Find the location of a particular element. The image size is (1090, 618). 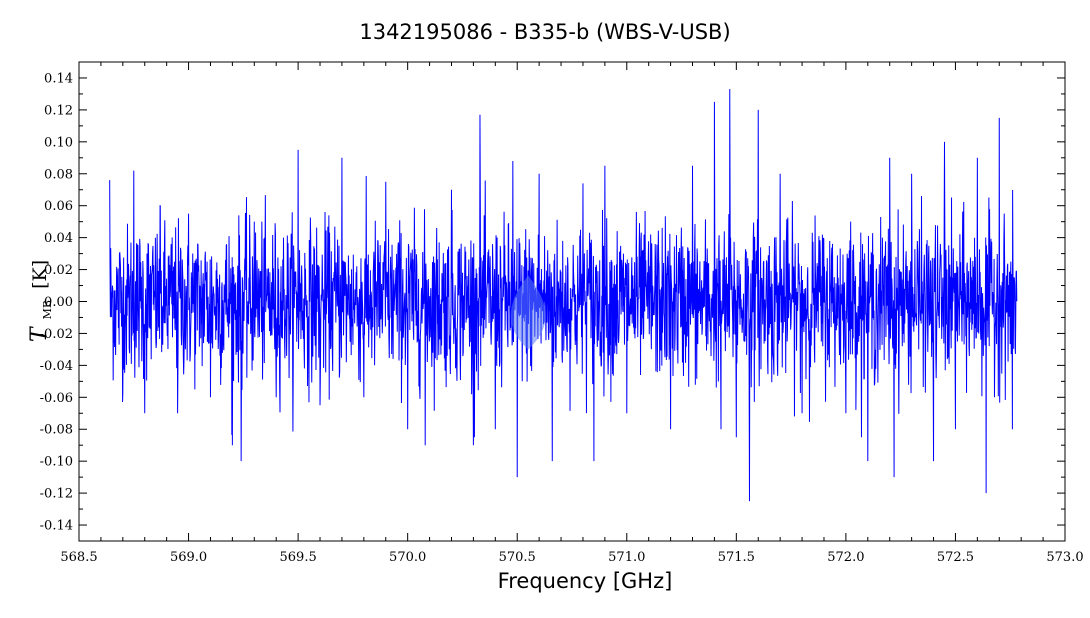

y-tick-label: -0.06 is located at coordinates (56, 398).